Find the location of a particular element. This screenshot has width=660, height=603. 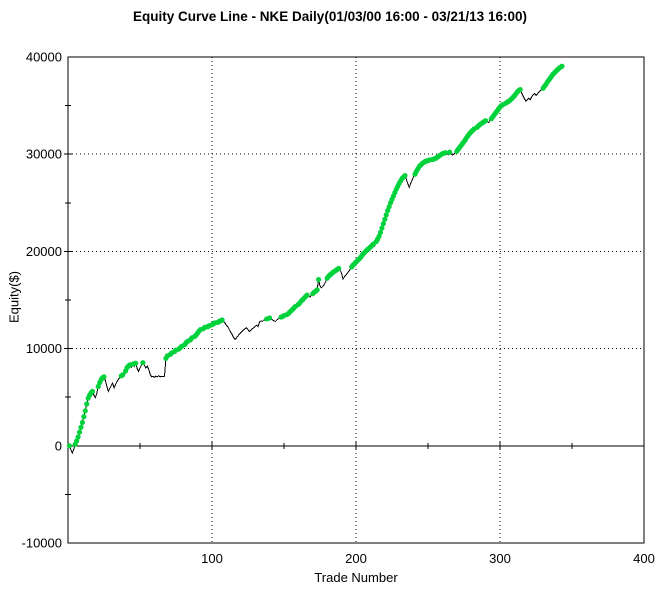

y-tick-label: 0 is located at coordinates (58, 445).